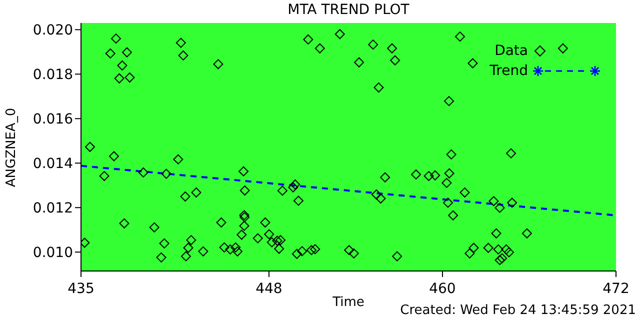 This screenshot has width=640, height=320. Describe the element at coordinates (52, 253) in the screenshot. I see `y-tick-label: 0.010` at that location.